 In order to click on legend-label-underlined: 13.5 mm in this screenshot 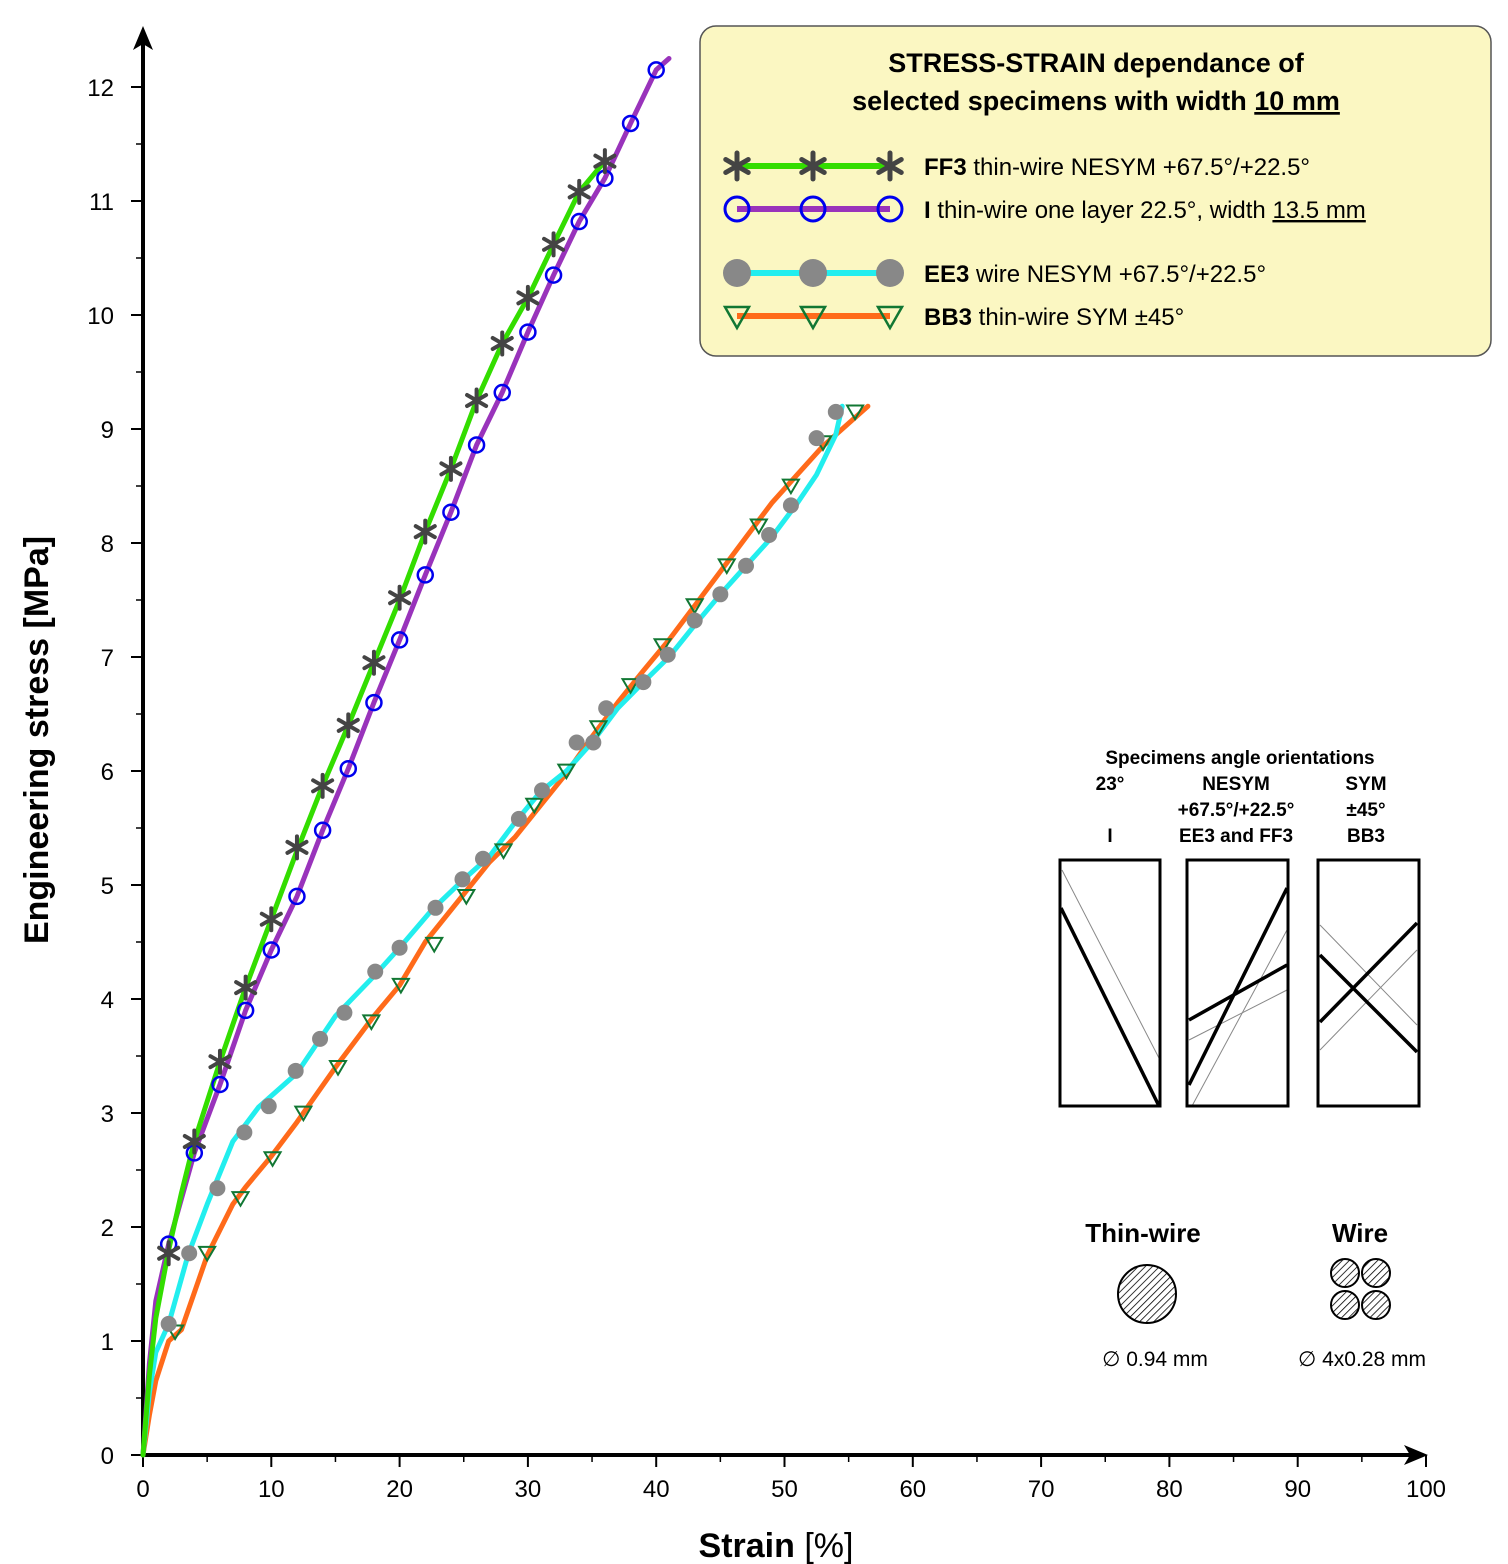, I will do `click(1318, 210)`.